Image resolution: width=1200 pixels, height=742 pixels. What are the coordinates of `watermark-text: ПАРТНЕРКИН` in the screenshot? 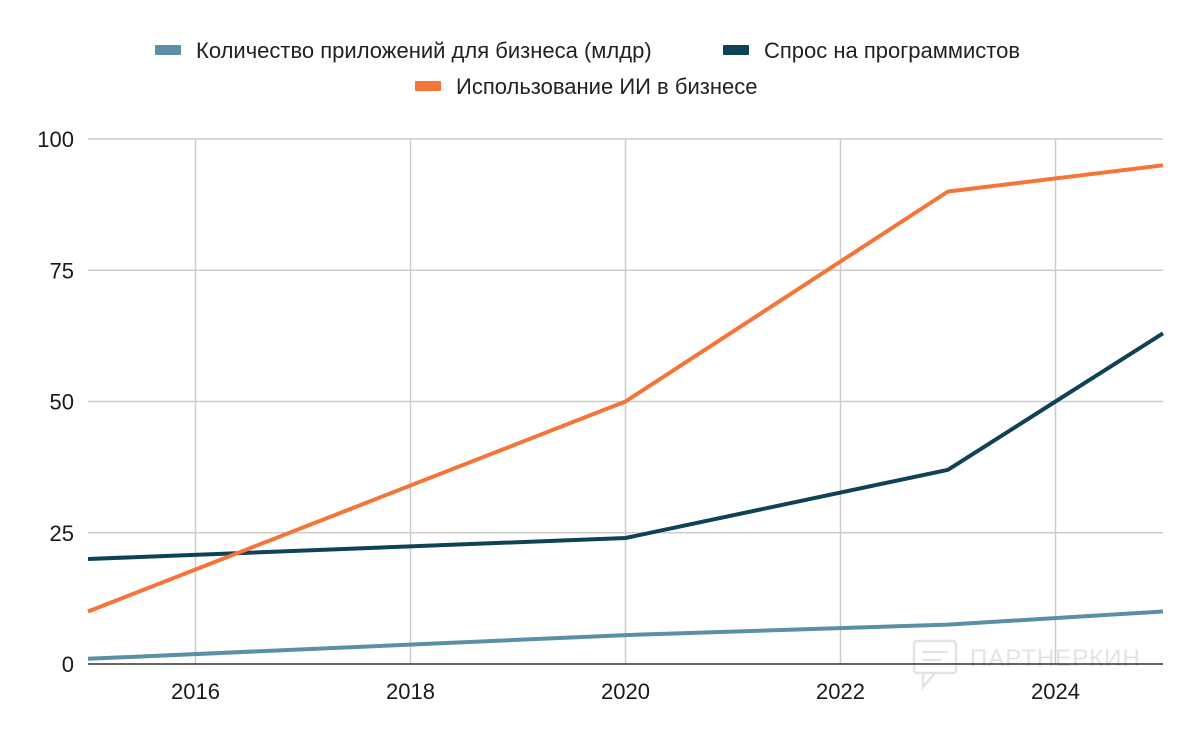 It's located at (1055, 658).